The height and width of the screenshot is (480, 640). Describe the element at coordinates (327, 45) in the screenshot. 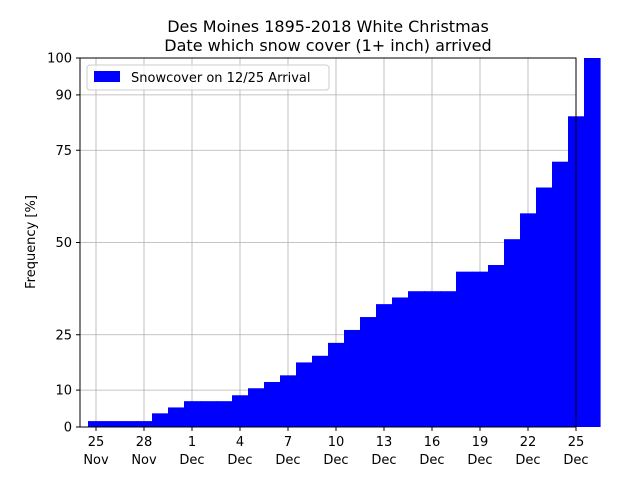

I see `chart-title-line2: Date which snow cover (1+ inch) arrived` at that location.